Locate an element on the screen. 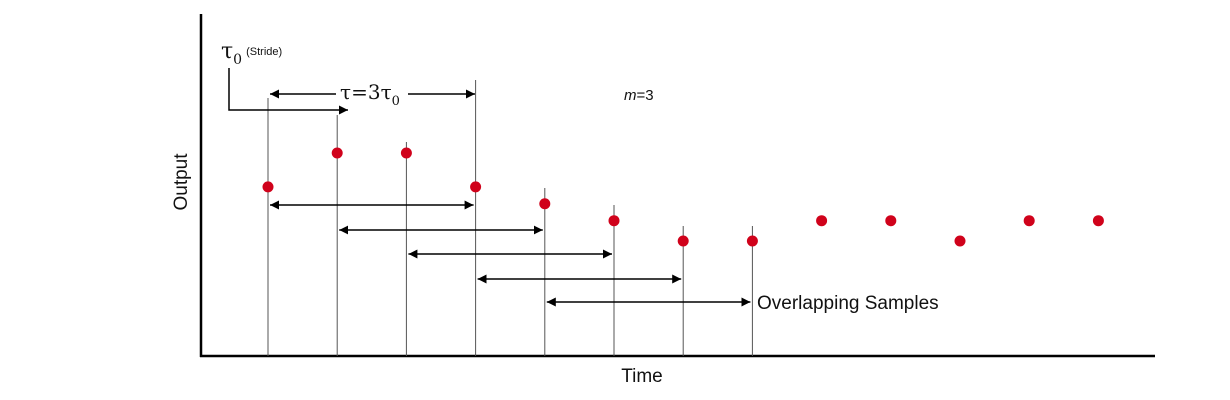 The width and height of the screenshot is (1230, 400). overlap-intervals is located at coordinates (510, 253).